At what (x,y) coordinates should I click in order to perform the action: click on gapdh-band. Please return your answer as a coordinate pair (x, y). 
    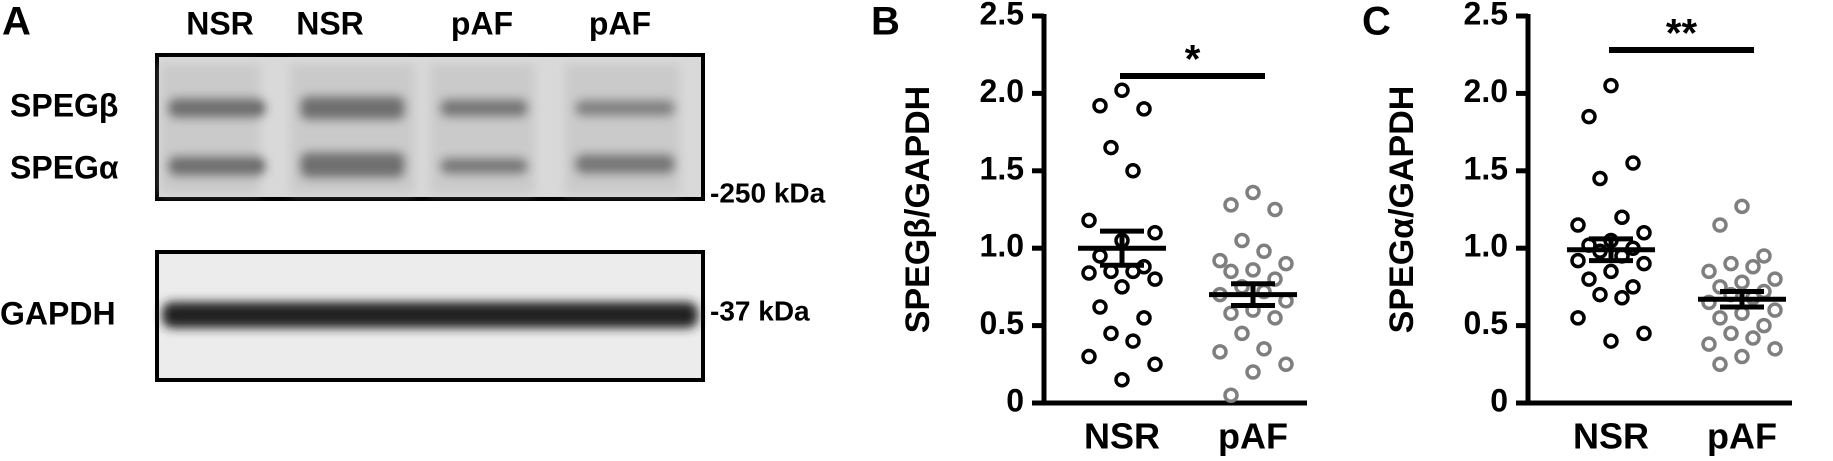
    Looking at the image, I should click on (430, 315).